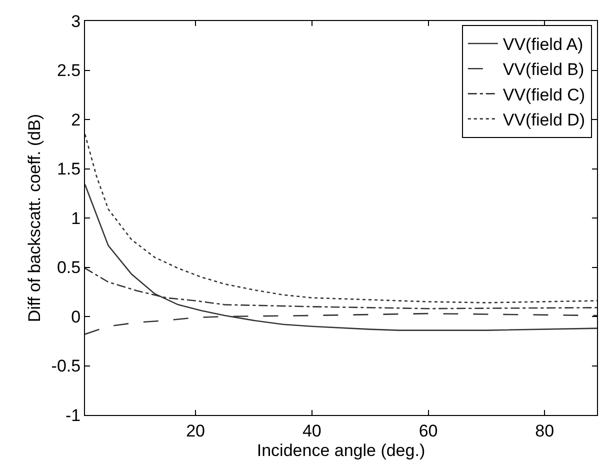 The image size is (610, 473). What do you see at coordinates (544, 430) in the screenshot?
I see `x-tick-label: 80` at bounding box center [544, 430].